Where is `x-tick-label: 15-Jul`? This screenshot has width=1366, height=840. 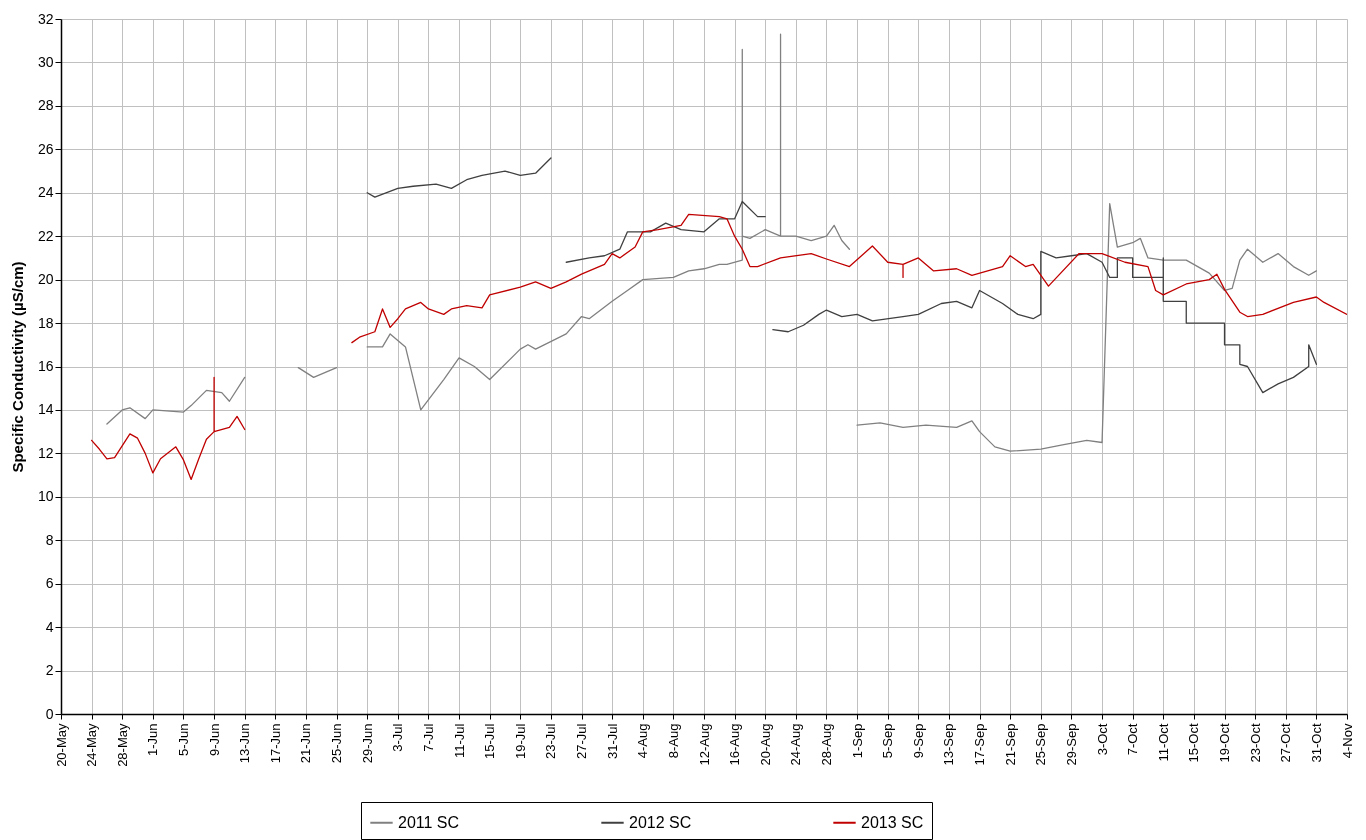 x-tick-label: 15-Jul is located at coordinates (490, 741).